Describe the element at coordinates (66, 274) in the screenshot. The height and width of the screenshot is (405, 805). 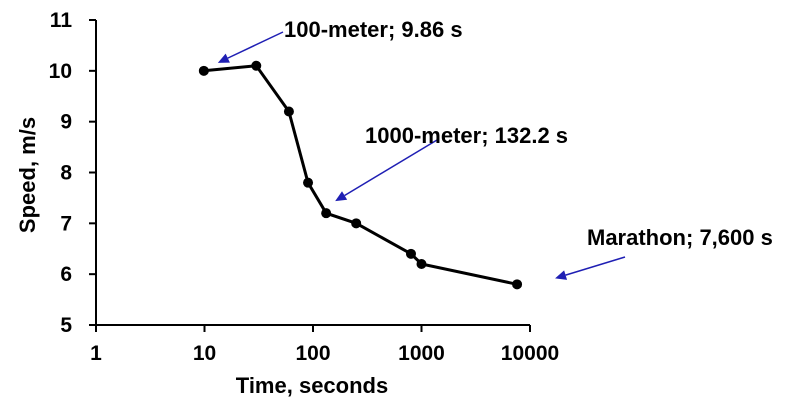
I see `y-tick-label-6: 6` at that location.